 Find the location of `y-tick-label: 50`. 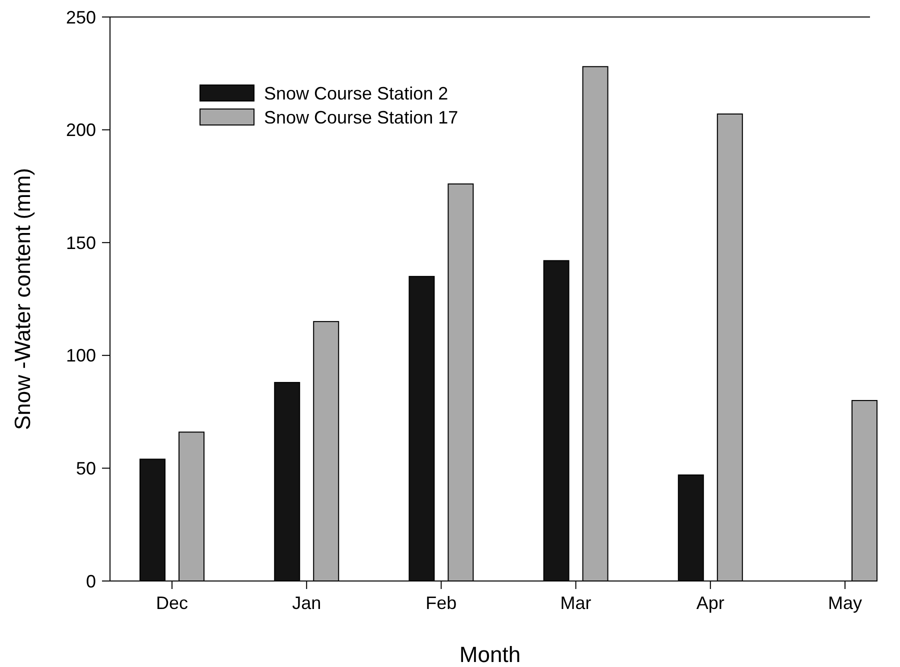

y-tick-label: 50 is located at coordinates (86, 468).